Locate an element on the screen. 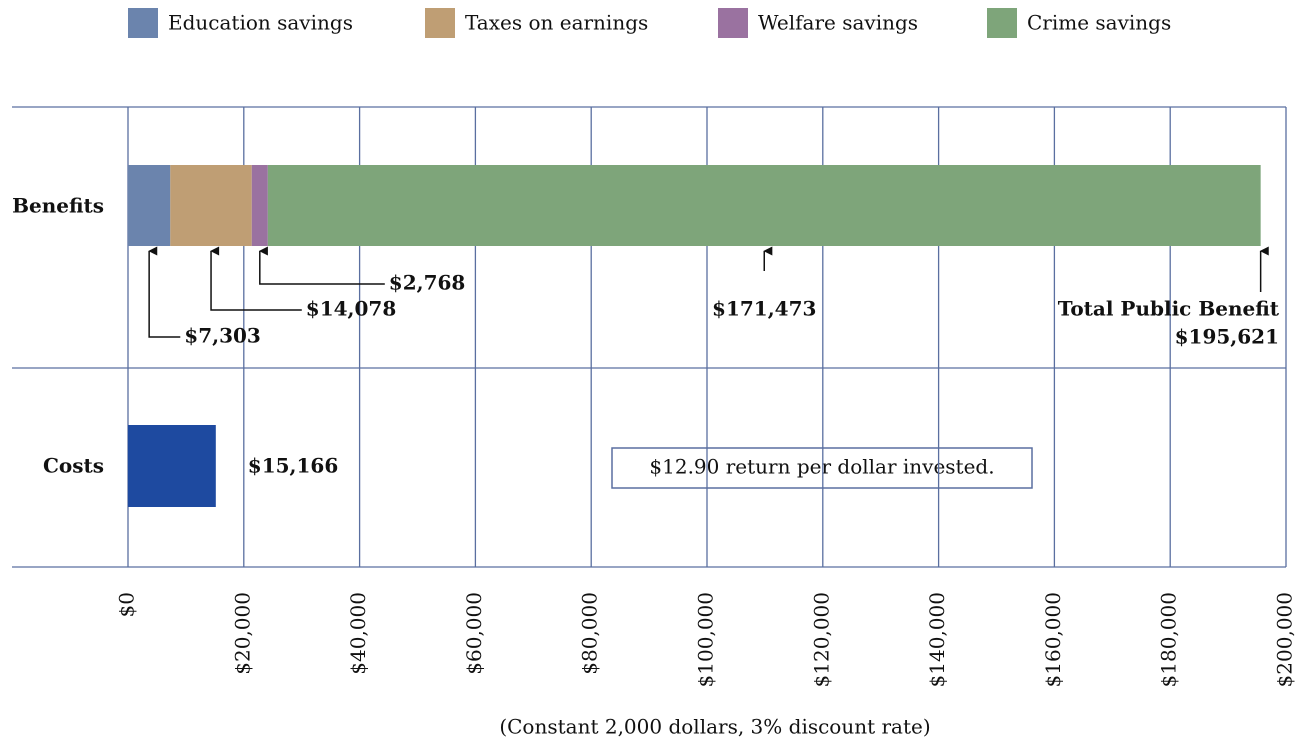 This screenshot has height=743, width=1302. total-label: Total Public Benefit is located at coordinates (1169, 309).